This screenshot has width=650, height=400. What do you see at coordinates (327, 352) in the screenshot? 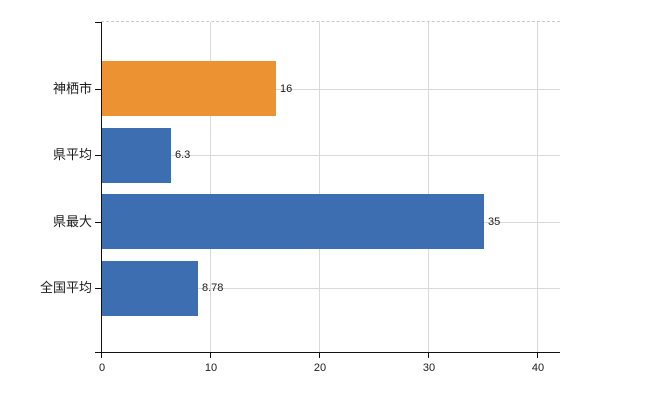
I see `x-axis-line` at bounding box center [327, 352].